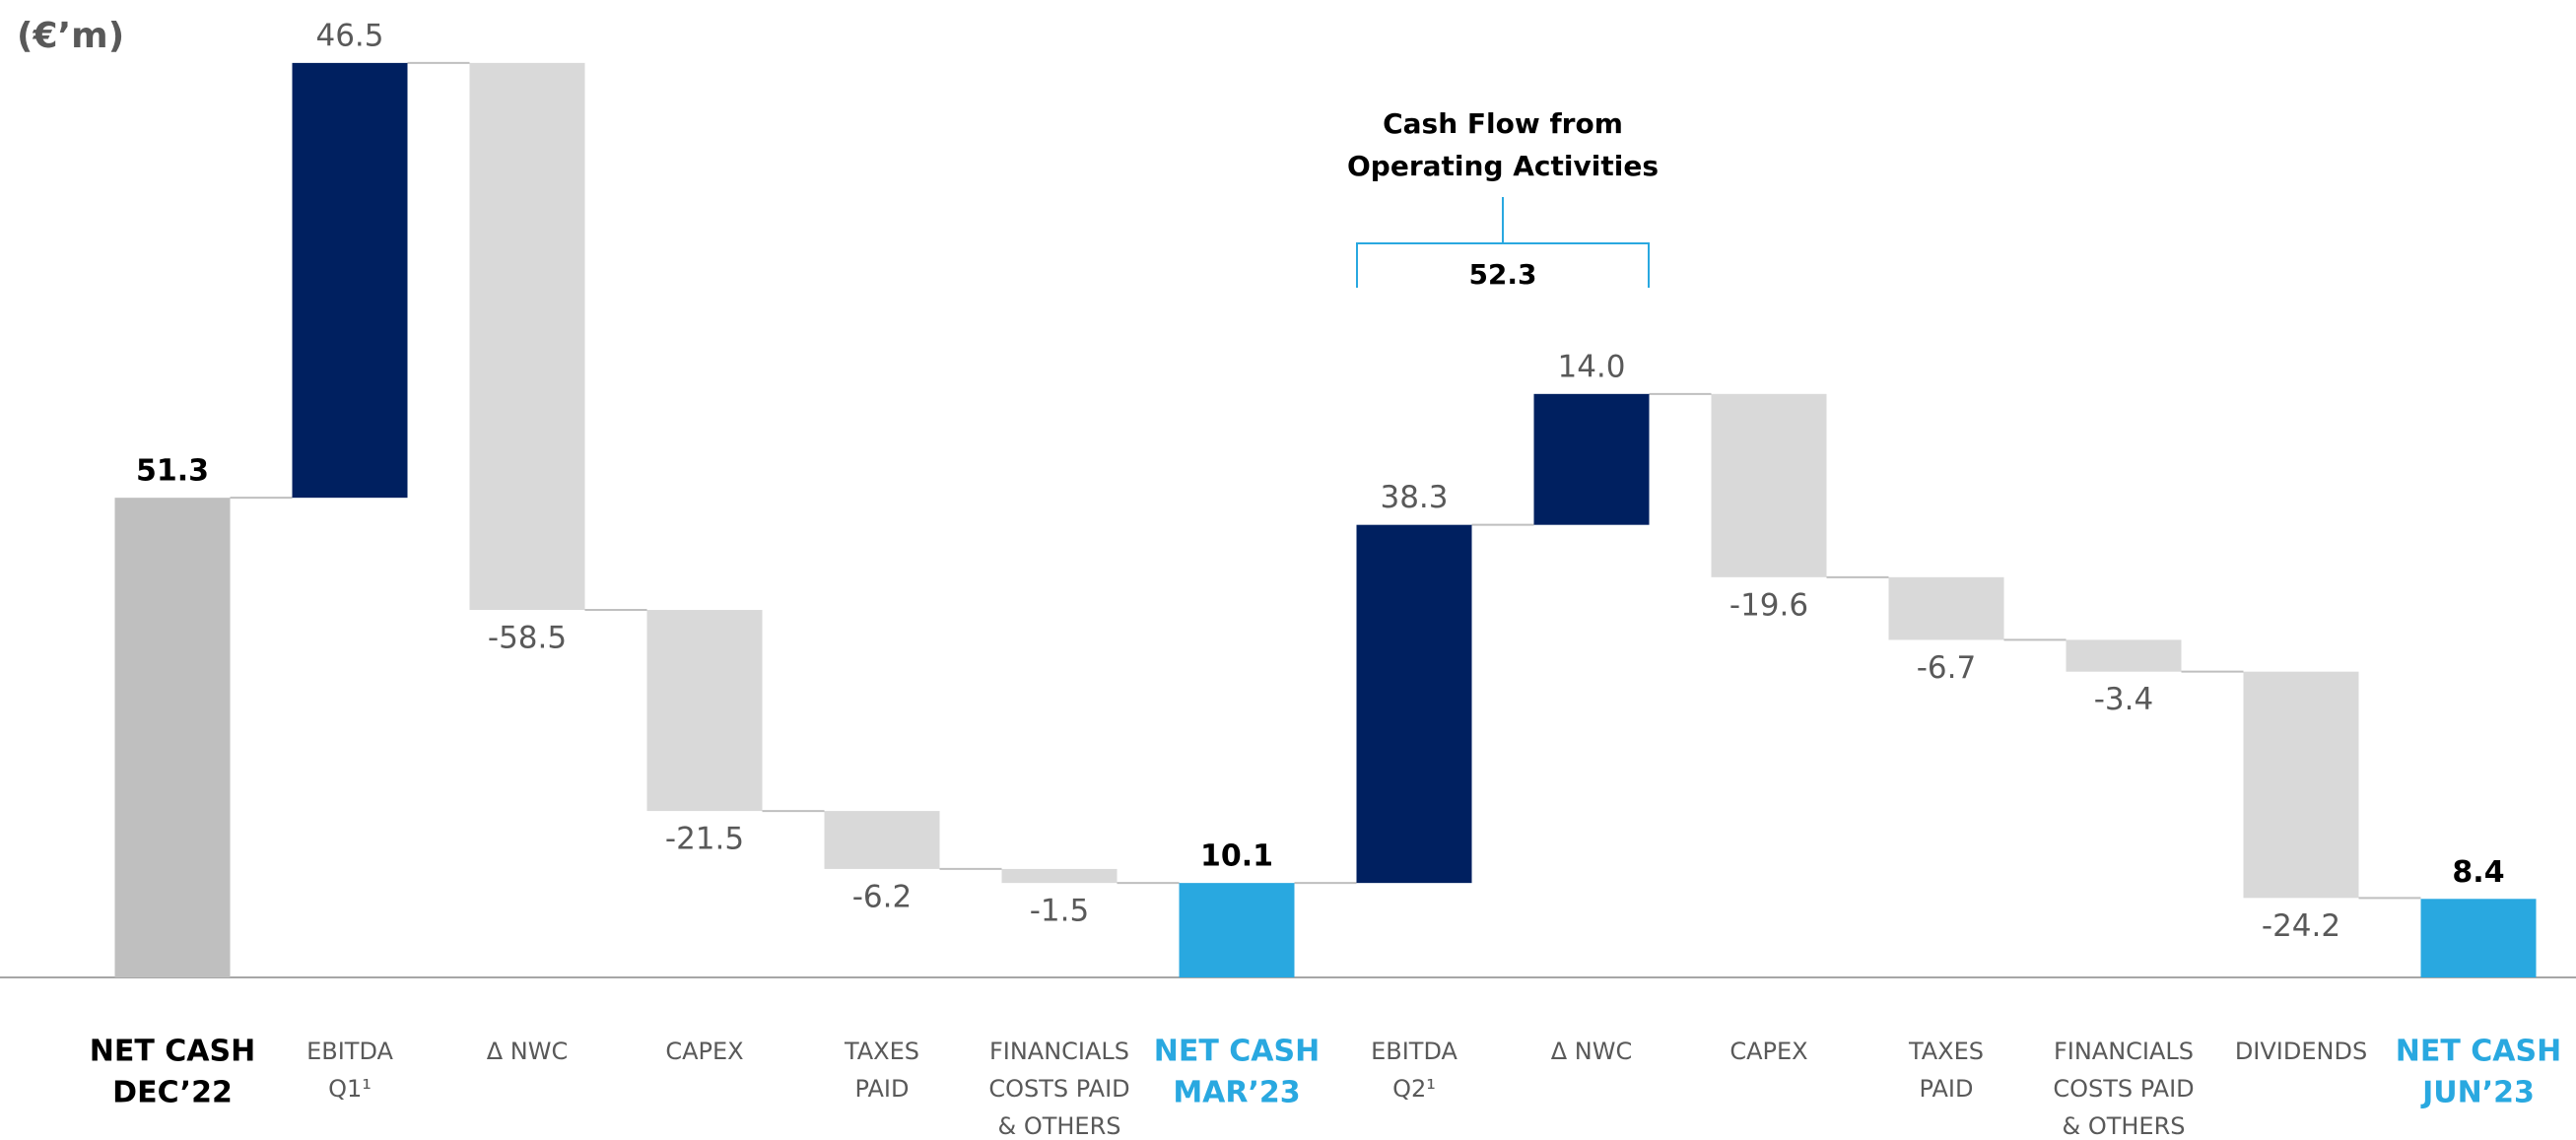  Describe the element at coordinates (527, 638) in the screenshot. I see `value-label: -58.5` at that location.